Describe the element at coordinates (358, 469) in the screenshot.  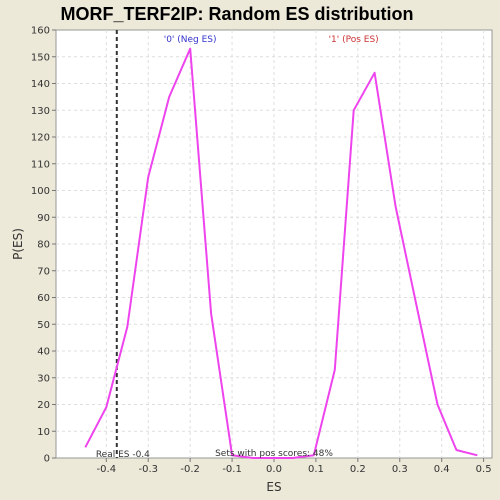
I see `x-tick-label: 0.2` at that location.